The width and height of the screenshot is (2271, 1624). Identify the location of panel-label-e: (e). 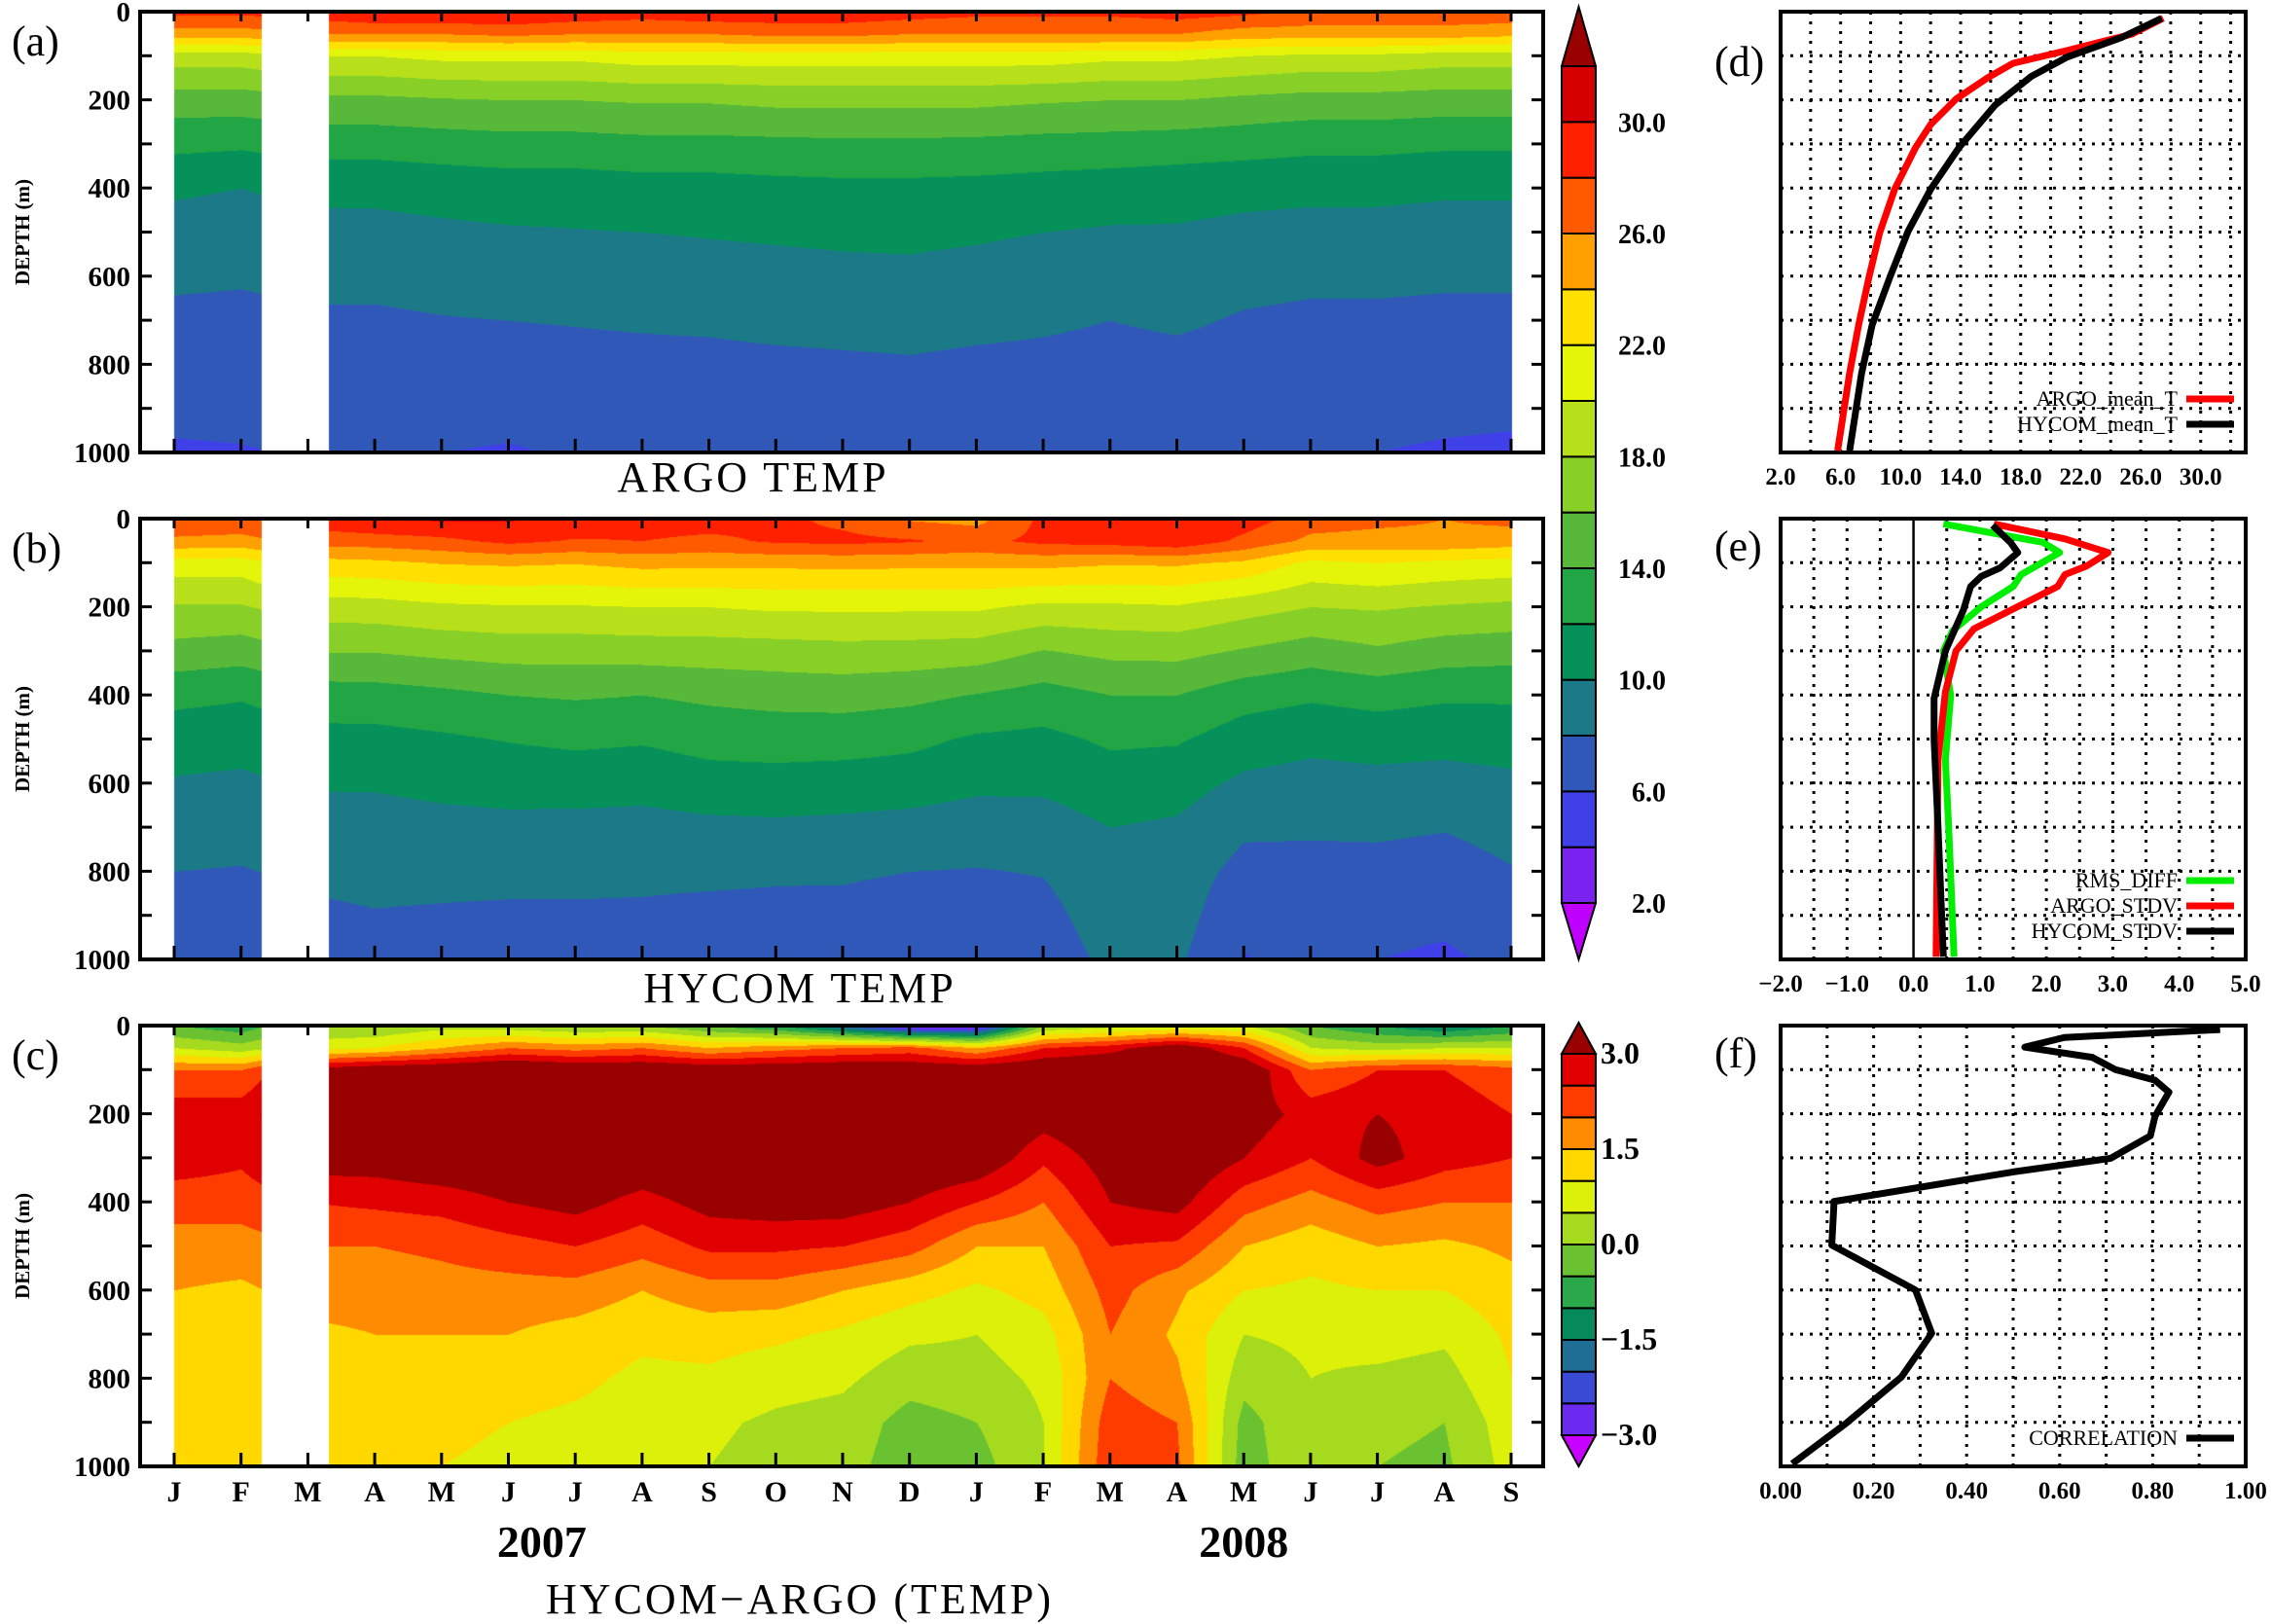
(1738, 546).